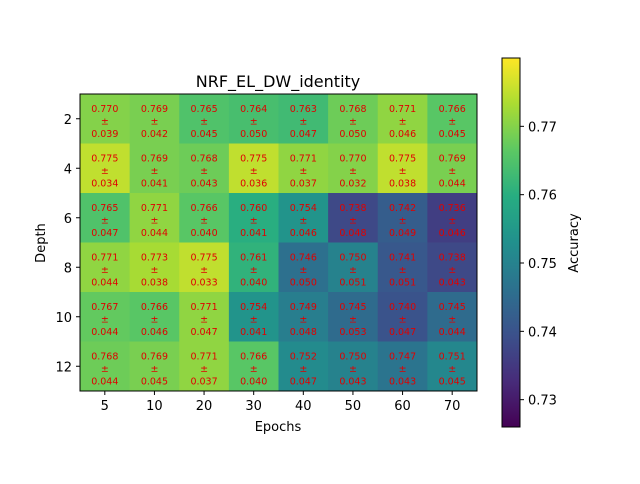 This screenshot has height=484, width=640. What do you see at coordinates (402, 307) in the screenshot?
I see `cell-mean-label: 0.740` at bounding box center [402, 307].